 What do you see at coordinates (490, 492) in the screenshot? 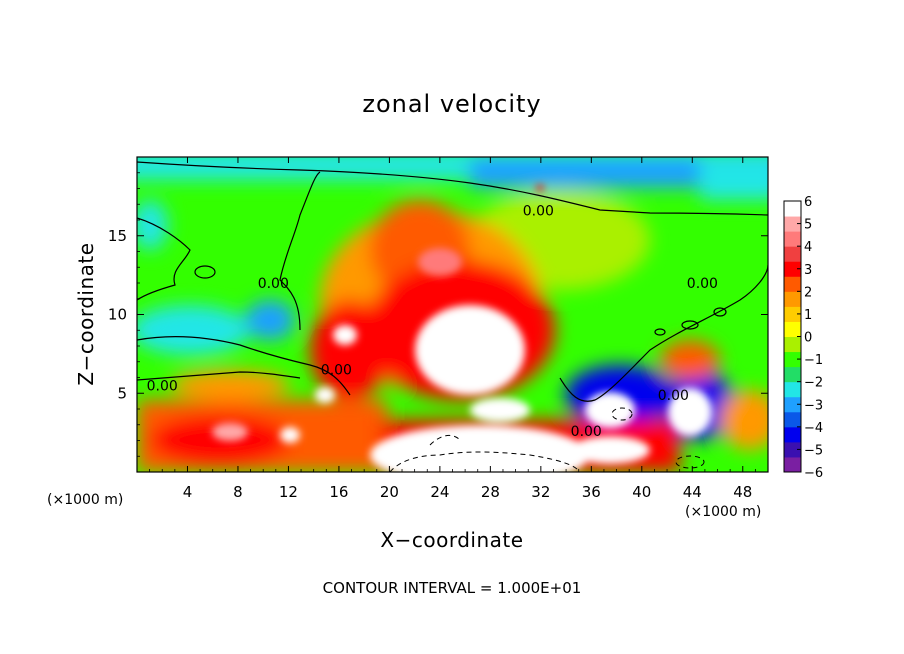
I see `x-tick-label: 28` at bounding box center [490, 492].